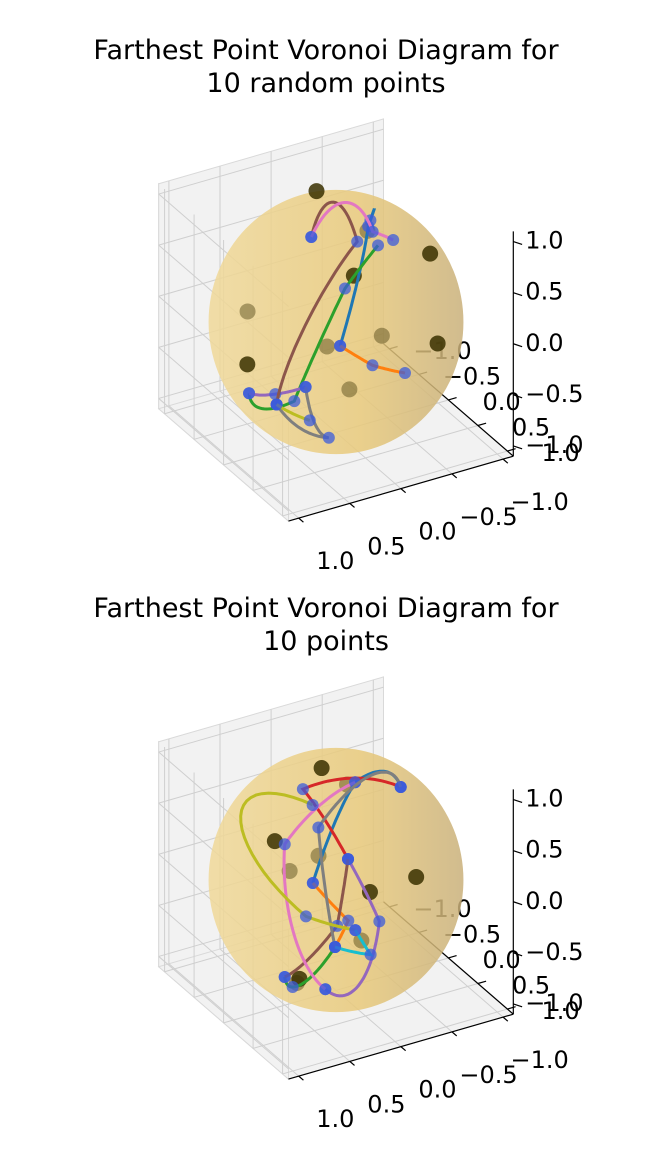 The height and width of the screenshot is (1176, 652). Describe the element at coordinates (488, 517) in the screenshot. I see `y-tick-label: −0.5` at that location.